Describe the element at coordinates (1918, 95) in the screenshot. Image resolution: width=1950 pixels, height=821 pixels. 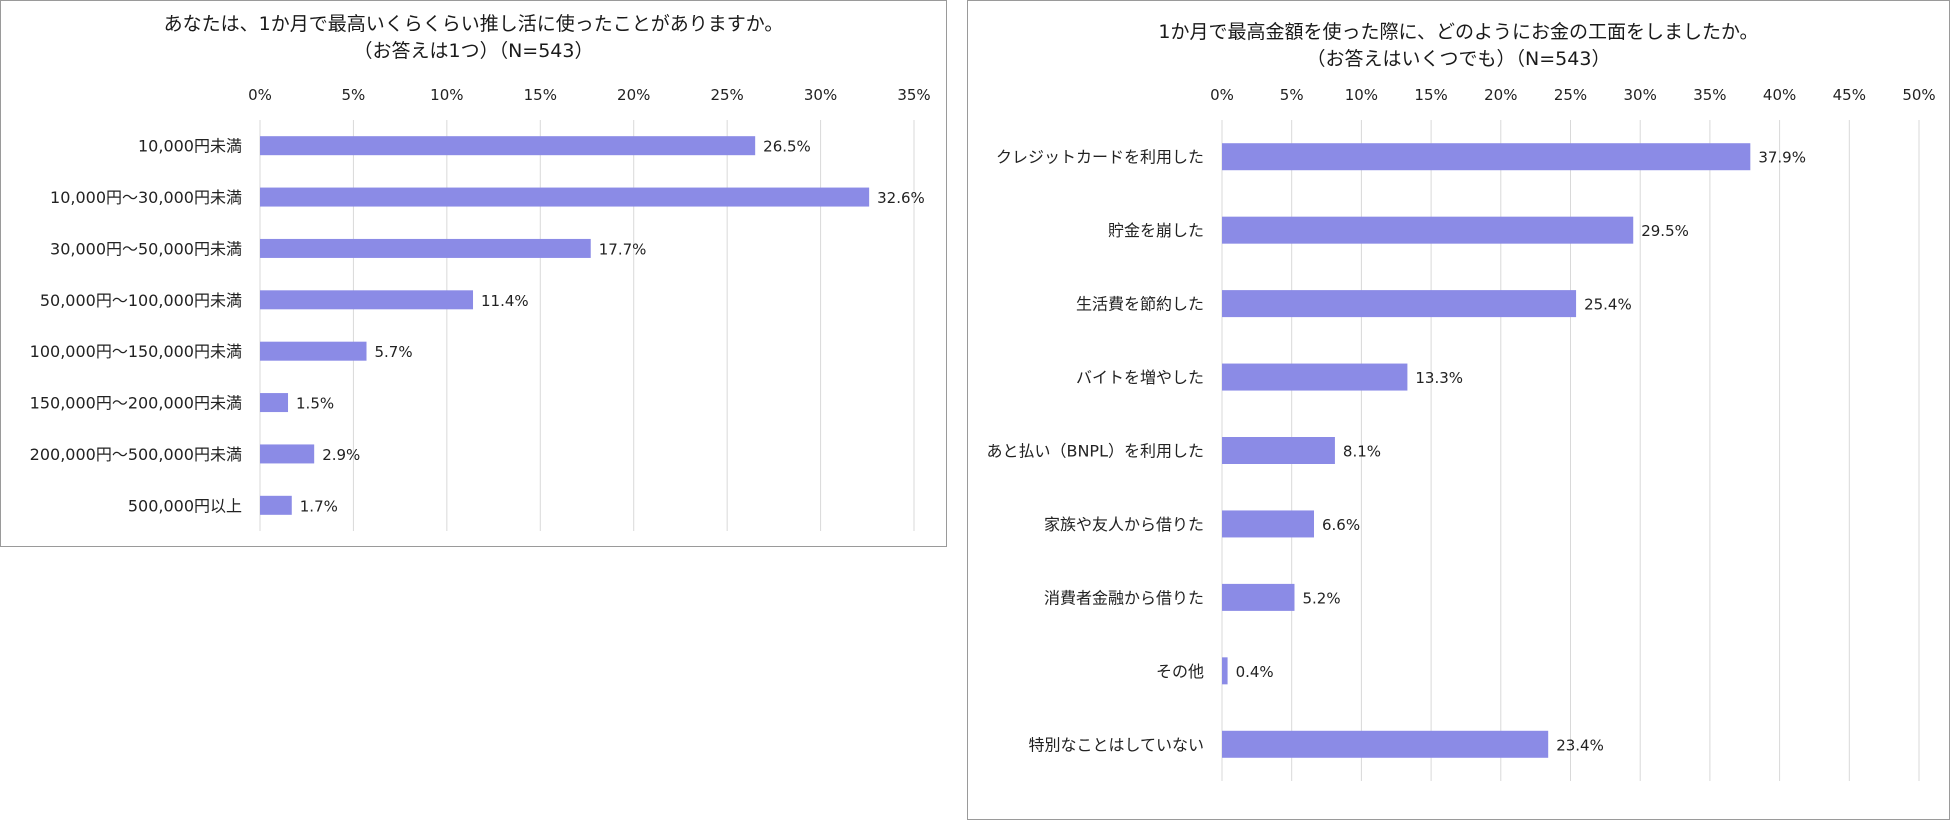
I see `right-tick-label: 50%` at that location.